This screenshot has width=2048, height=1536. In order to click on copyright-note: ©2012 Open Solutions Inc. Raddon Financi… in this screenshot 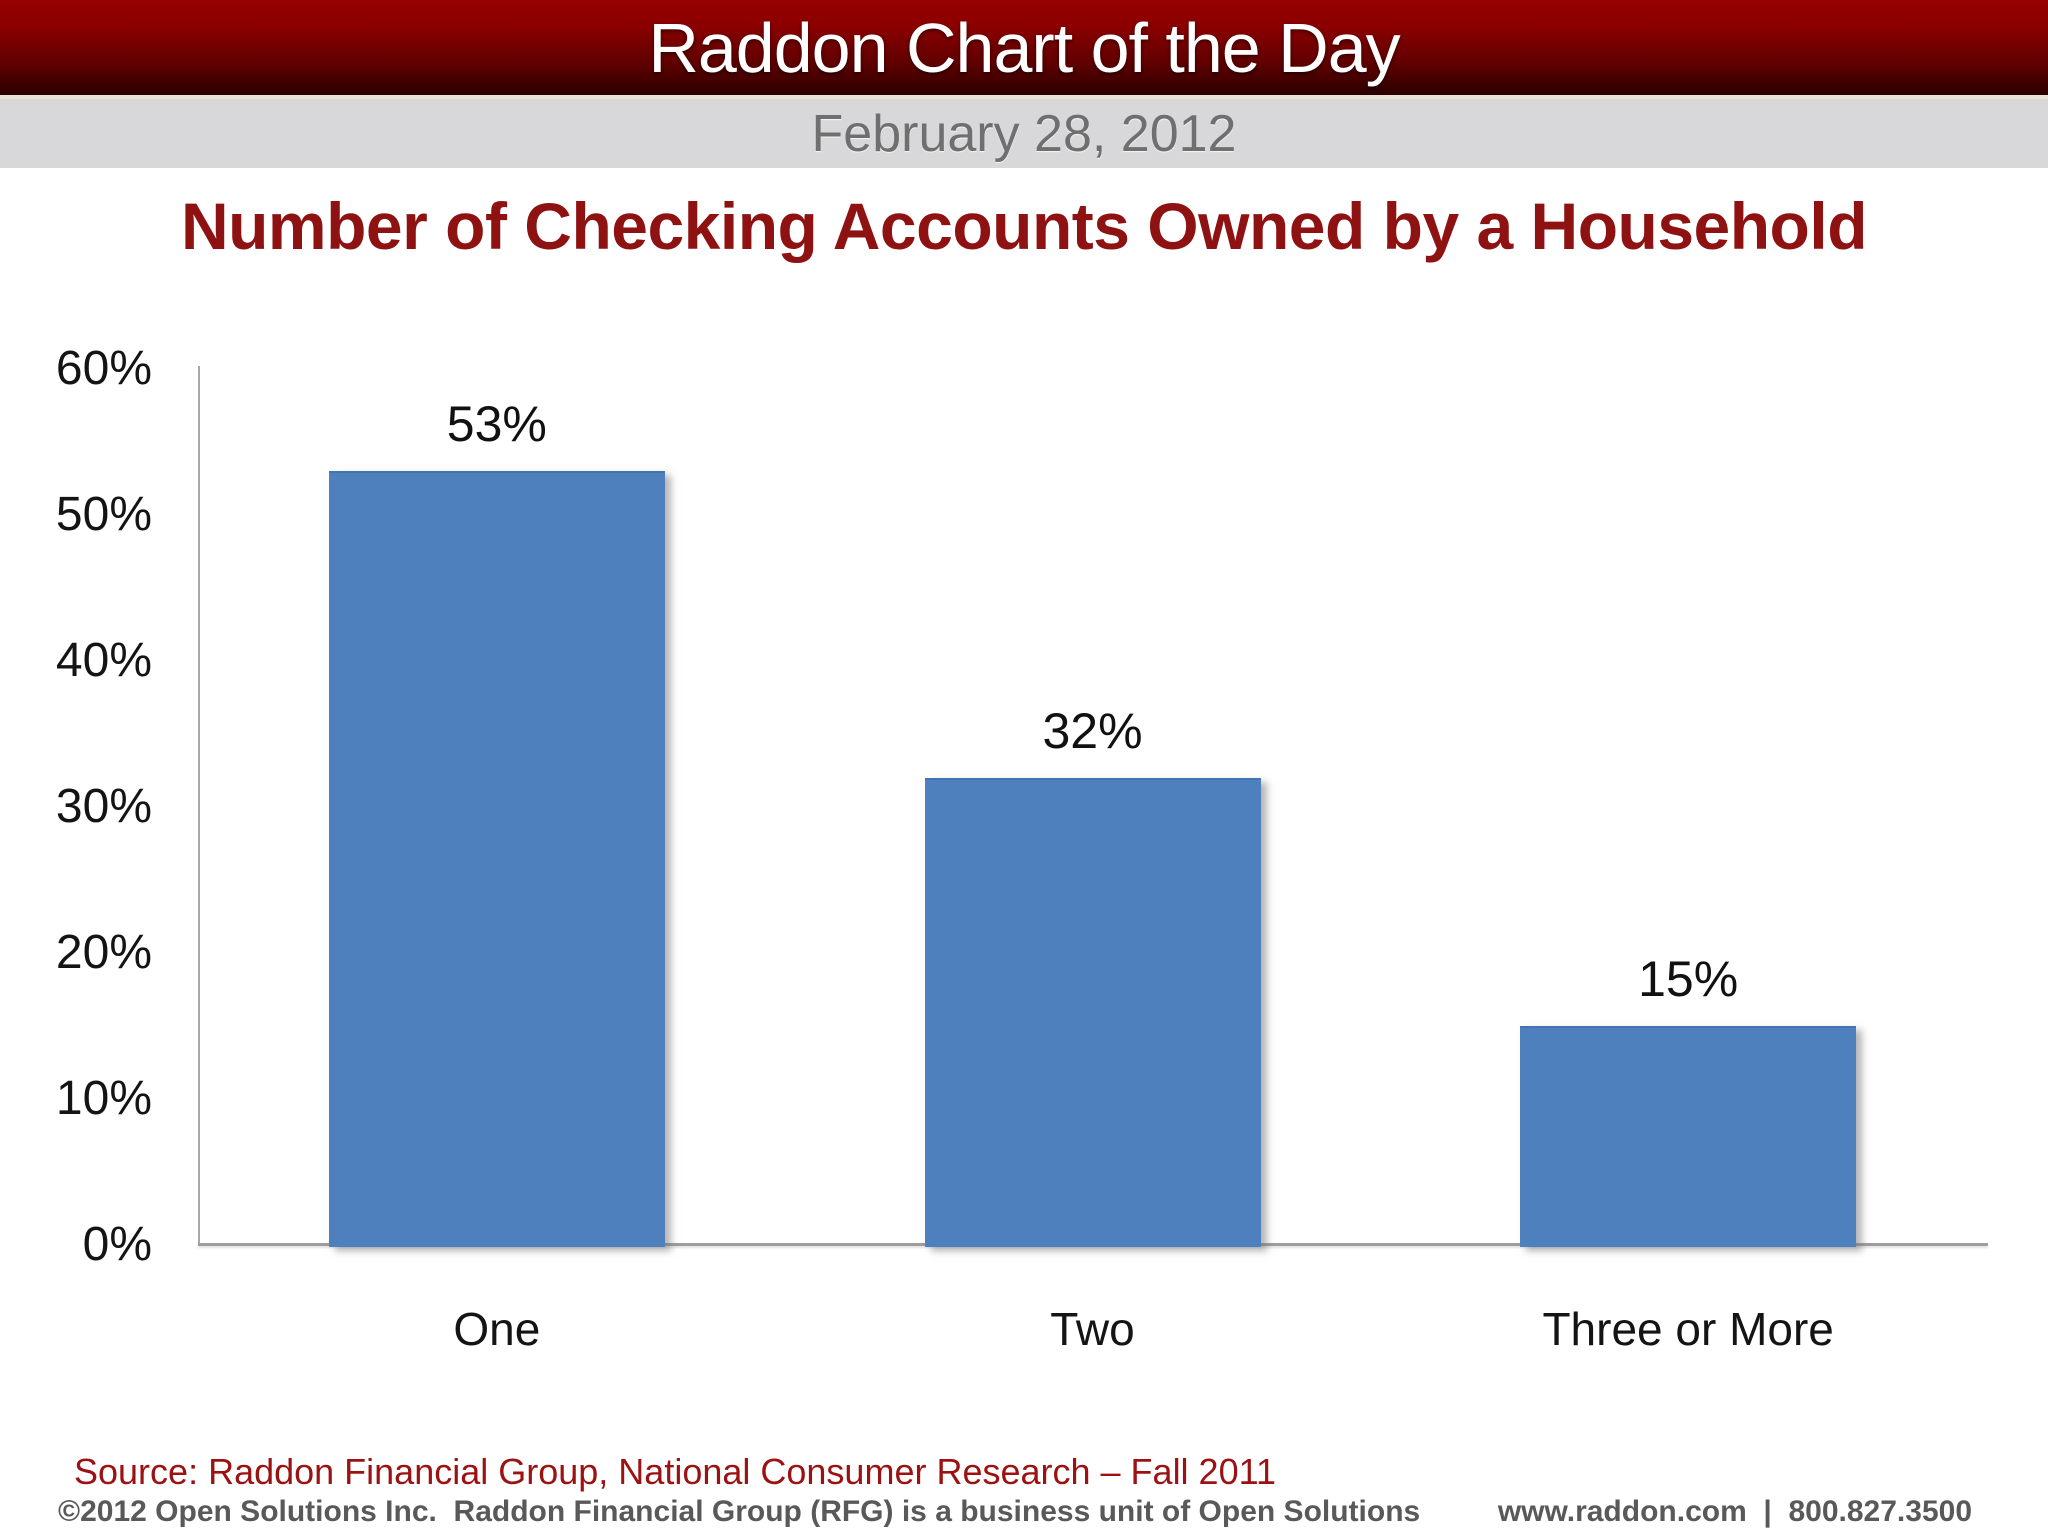, I will do `click(739, 1511)`.